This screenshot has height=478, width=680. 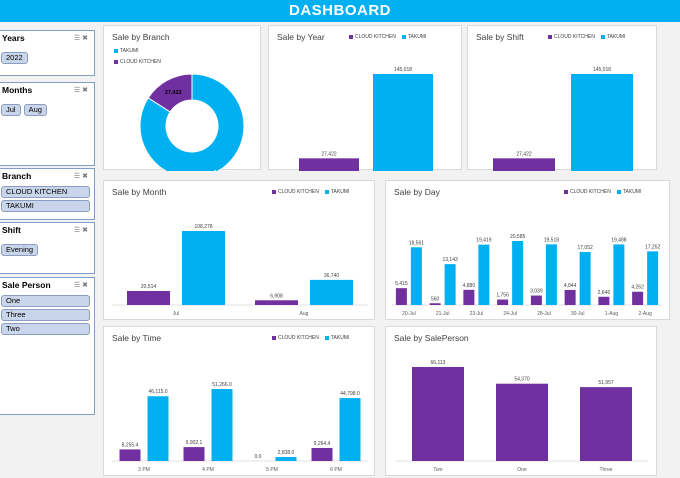 I want to click on slicer-years: Years ☰✖ 2022, so click(x=47, y=53).